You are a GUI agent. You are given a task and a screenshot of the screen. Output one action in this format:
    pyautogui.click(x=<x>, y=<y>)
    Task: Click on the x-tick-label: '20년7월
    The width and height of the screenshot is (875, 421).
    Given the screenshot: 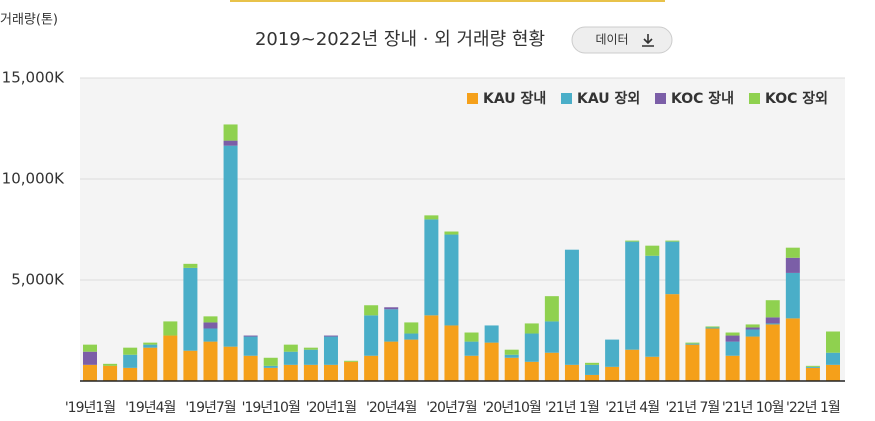 What is the action you would take?
    pyautogui.click(x=451, y=408)
    